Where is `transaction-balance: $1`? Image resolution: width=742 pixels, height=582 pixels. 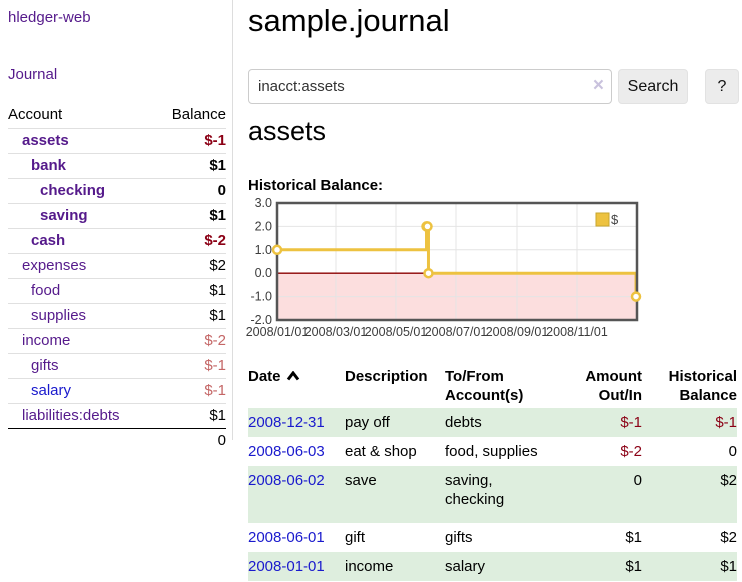 transaction-balance: $1 is located at coordinates (728, 566).